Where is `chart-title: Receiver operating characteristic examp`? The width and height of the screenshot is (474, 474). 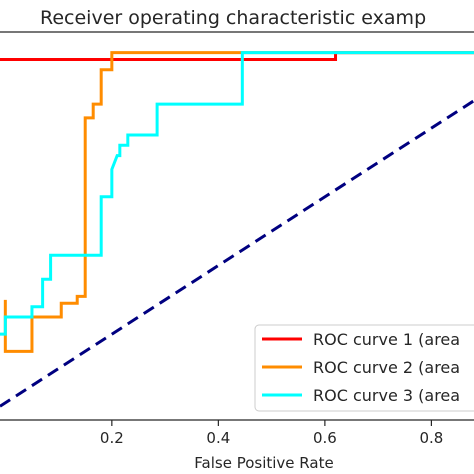
chart-title: Receiver operating characteristic examp is located at coordinates (233, 18).